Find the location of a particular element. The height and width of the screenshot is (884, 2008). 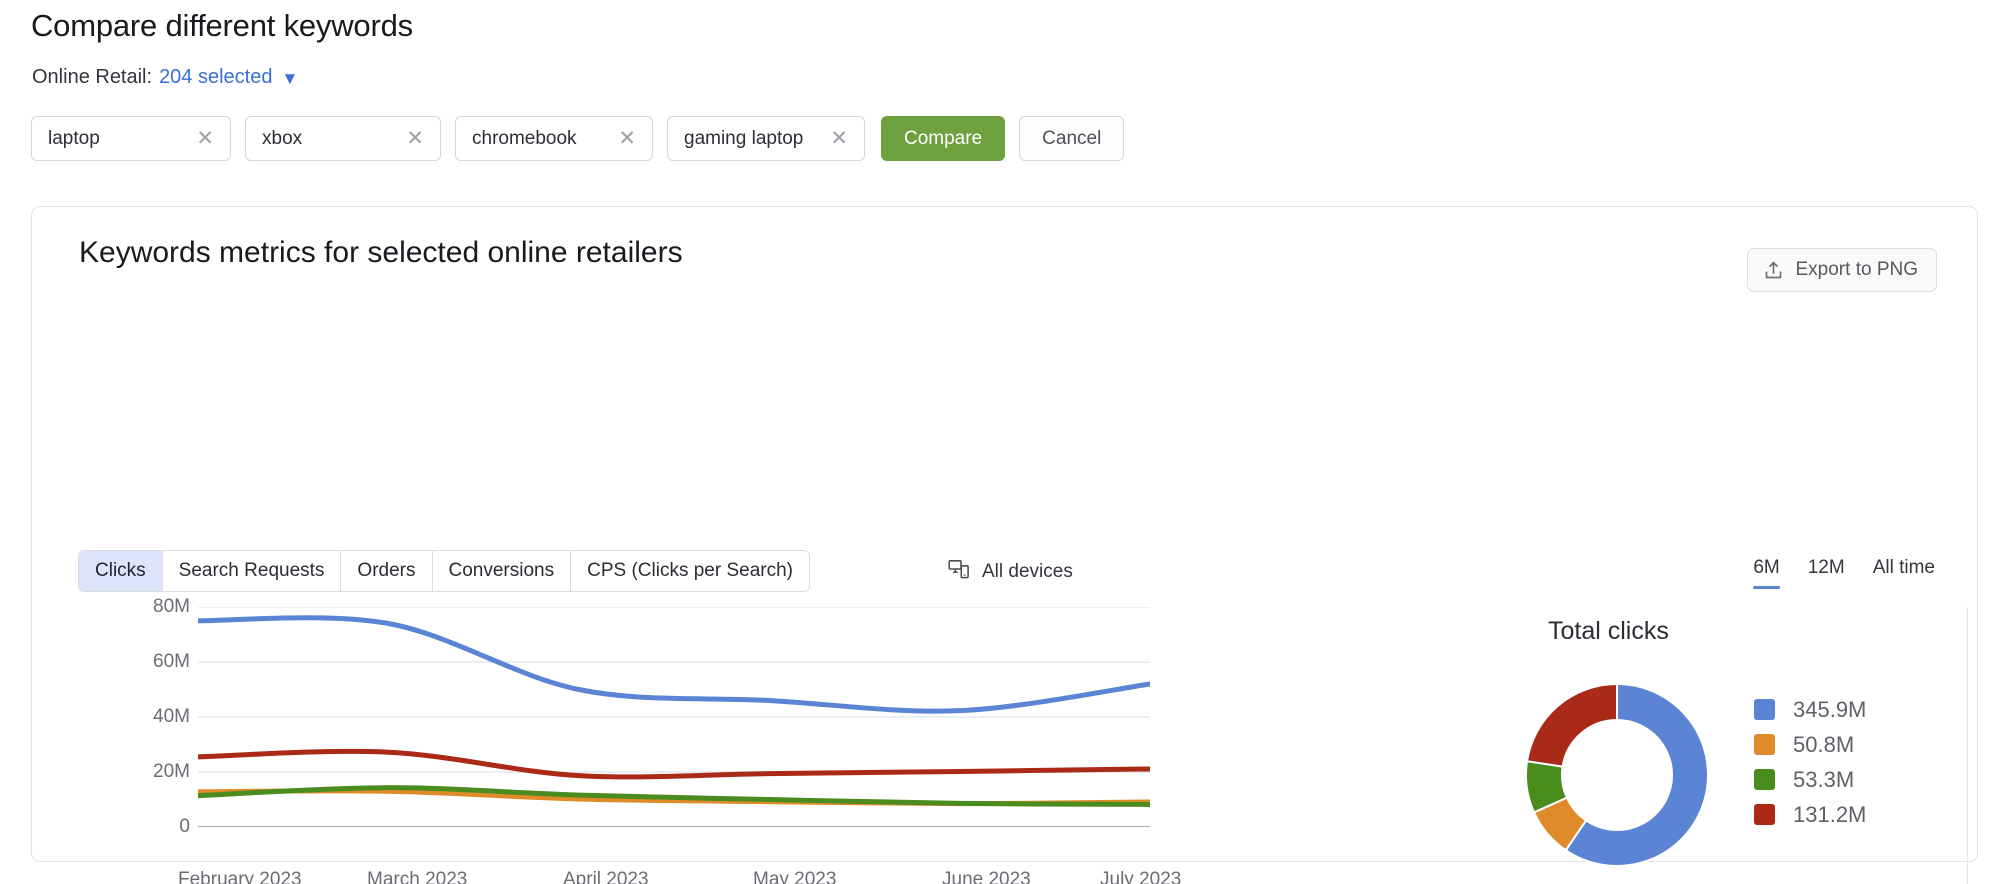

category-selector: Online Retail: 204 selected ▼ is located at coordinates (165, 77).